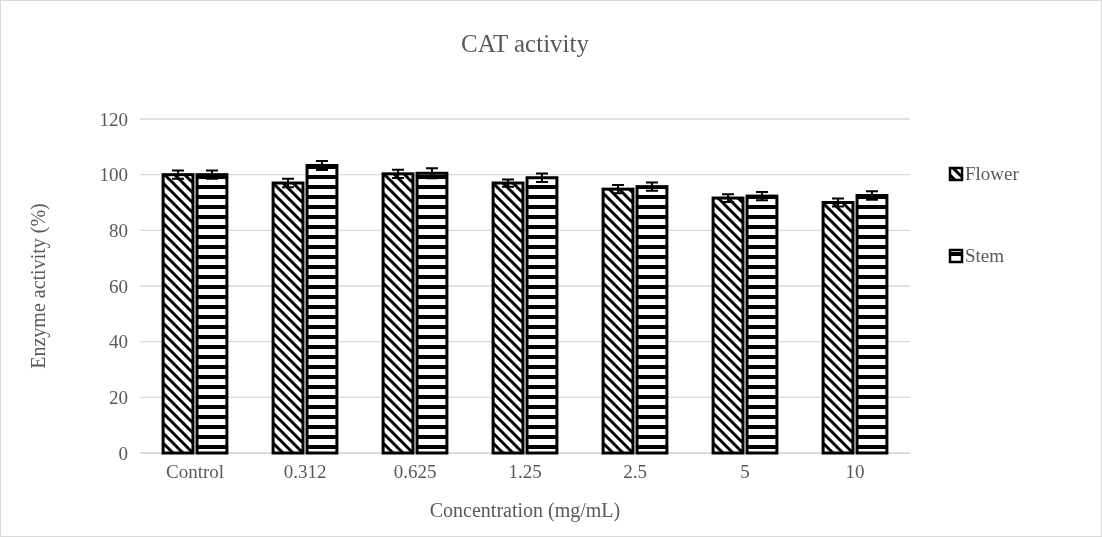 The height and width of the screenshot is (537, 1102). I want to click on x-axis-title: Concentration (mg/mL), so click(525, 510).